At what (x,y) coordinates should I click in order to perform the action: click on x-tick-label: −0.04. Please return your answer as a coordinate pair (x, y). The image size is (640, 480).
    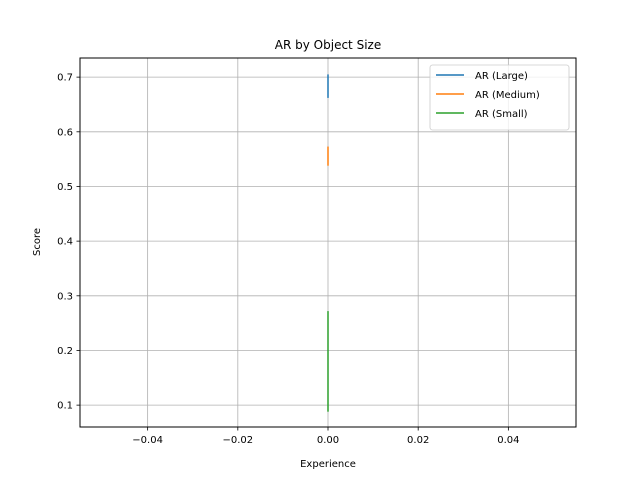
    Looking at the image, I should click on (147, 440).